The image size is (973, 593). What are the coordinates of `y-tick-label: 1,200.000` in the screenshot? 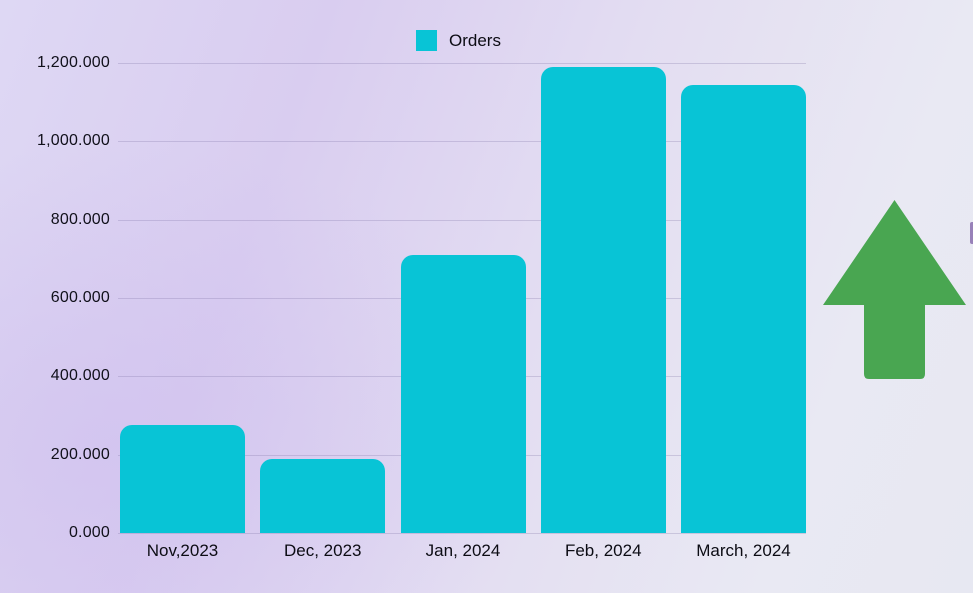 It's located at (73, 62).